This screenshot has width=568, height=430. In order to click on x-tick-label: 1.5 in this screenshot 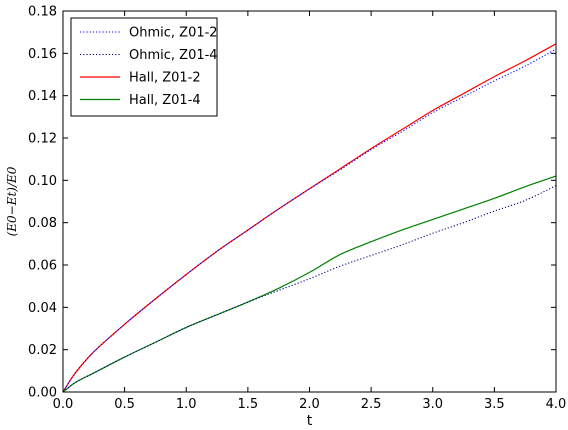, I will do `click(248, 404)`.